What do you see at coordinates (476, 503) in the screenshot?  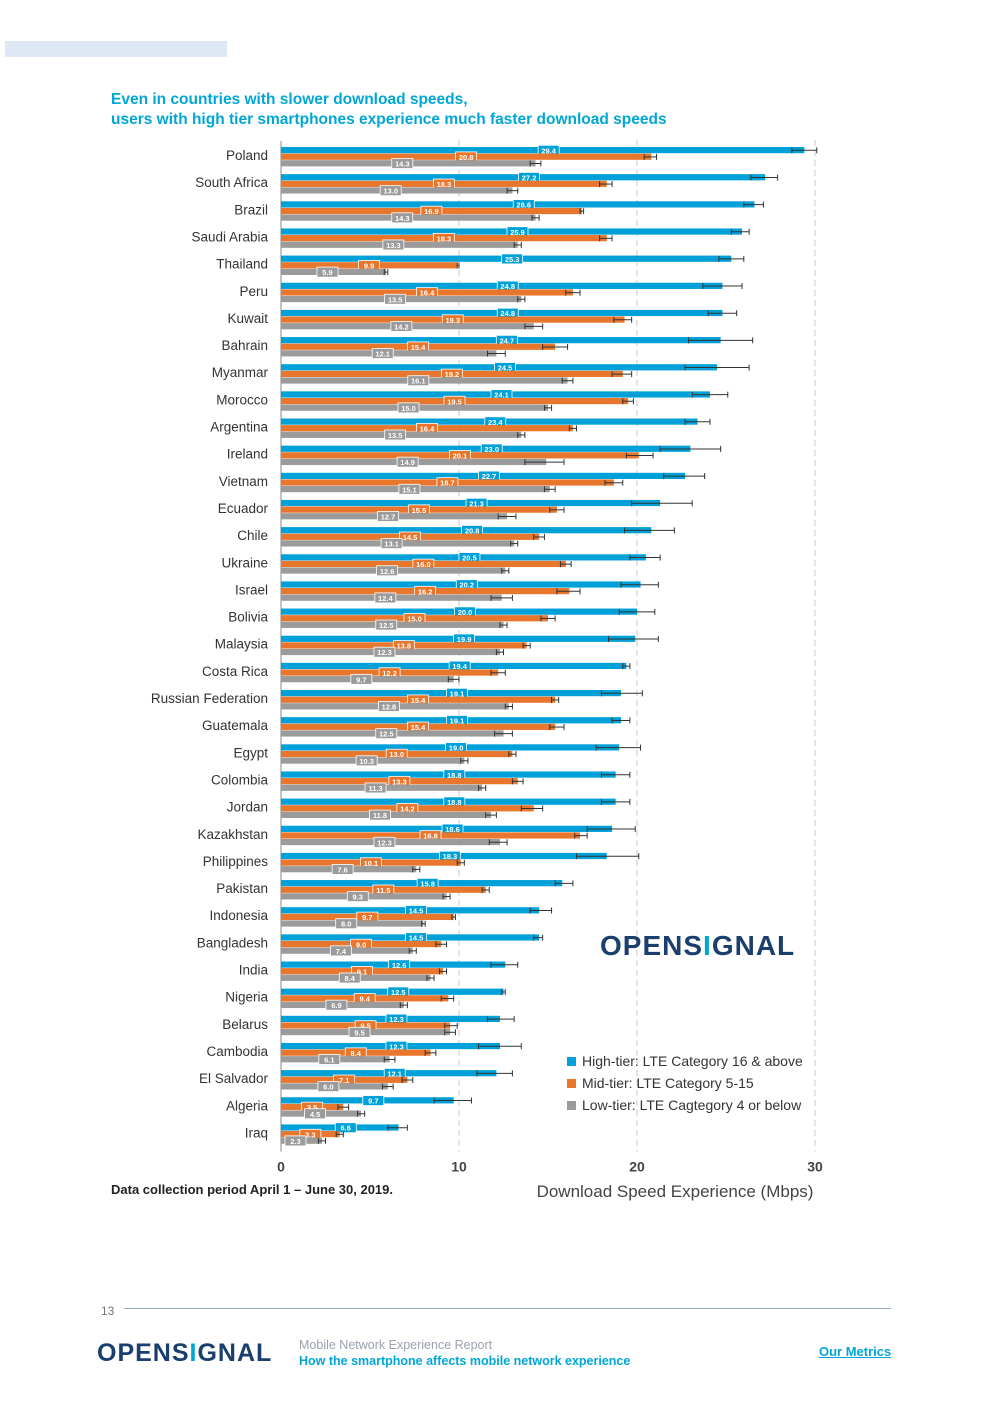 I see `data-label-high: 21.3` at bounding box center [476, 503].